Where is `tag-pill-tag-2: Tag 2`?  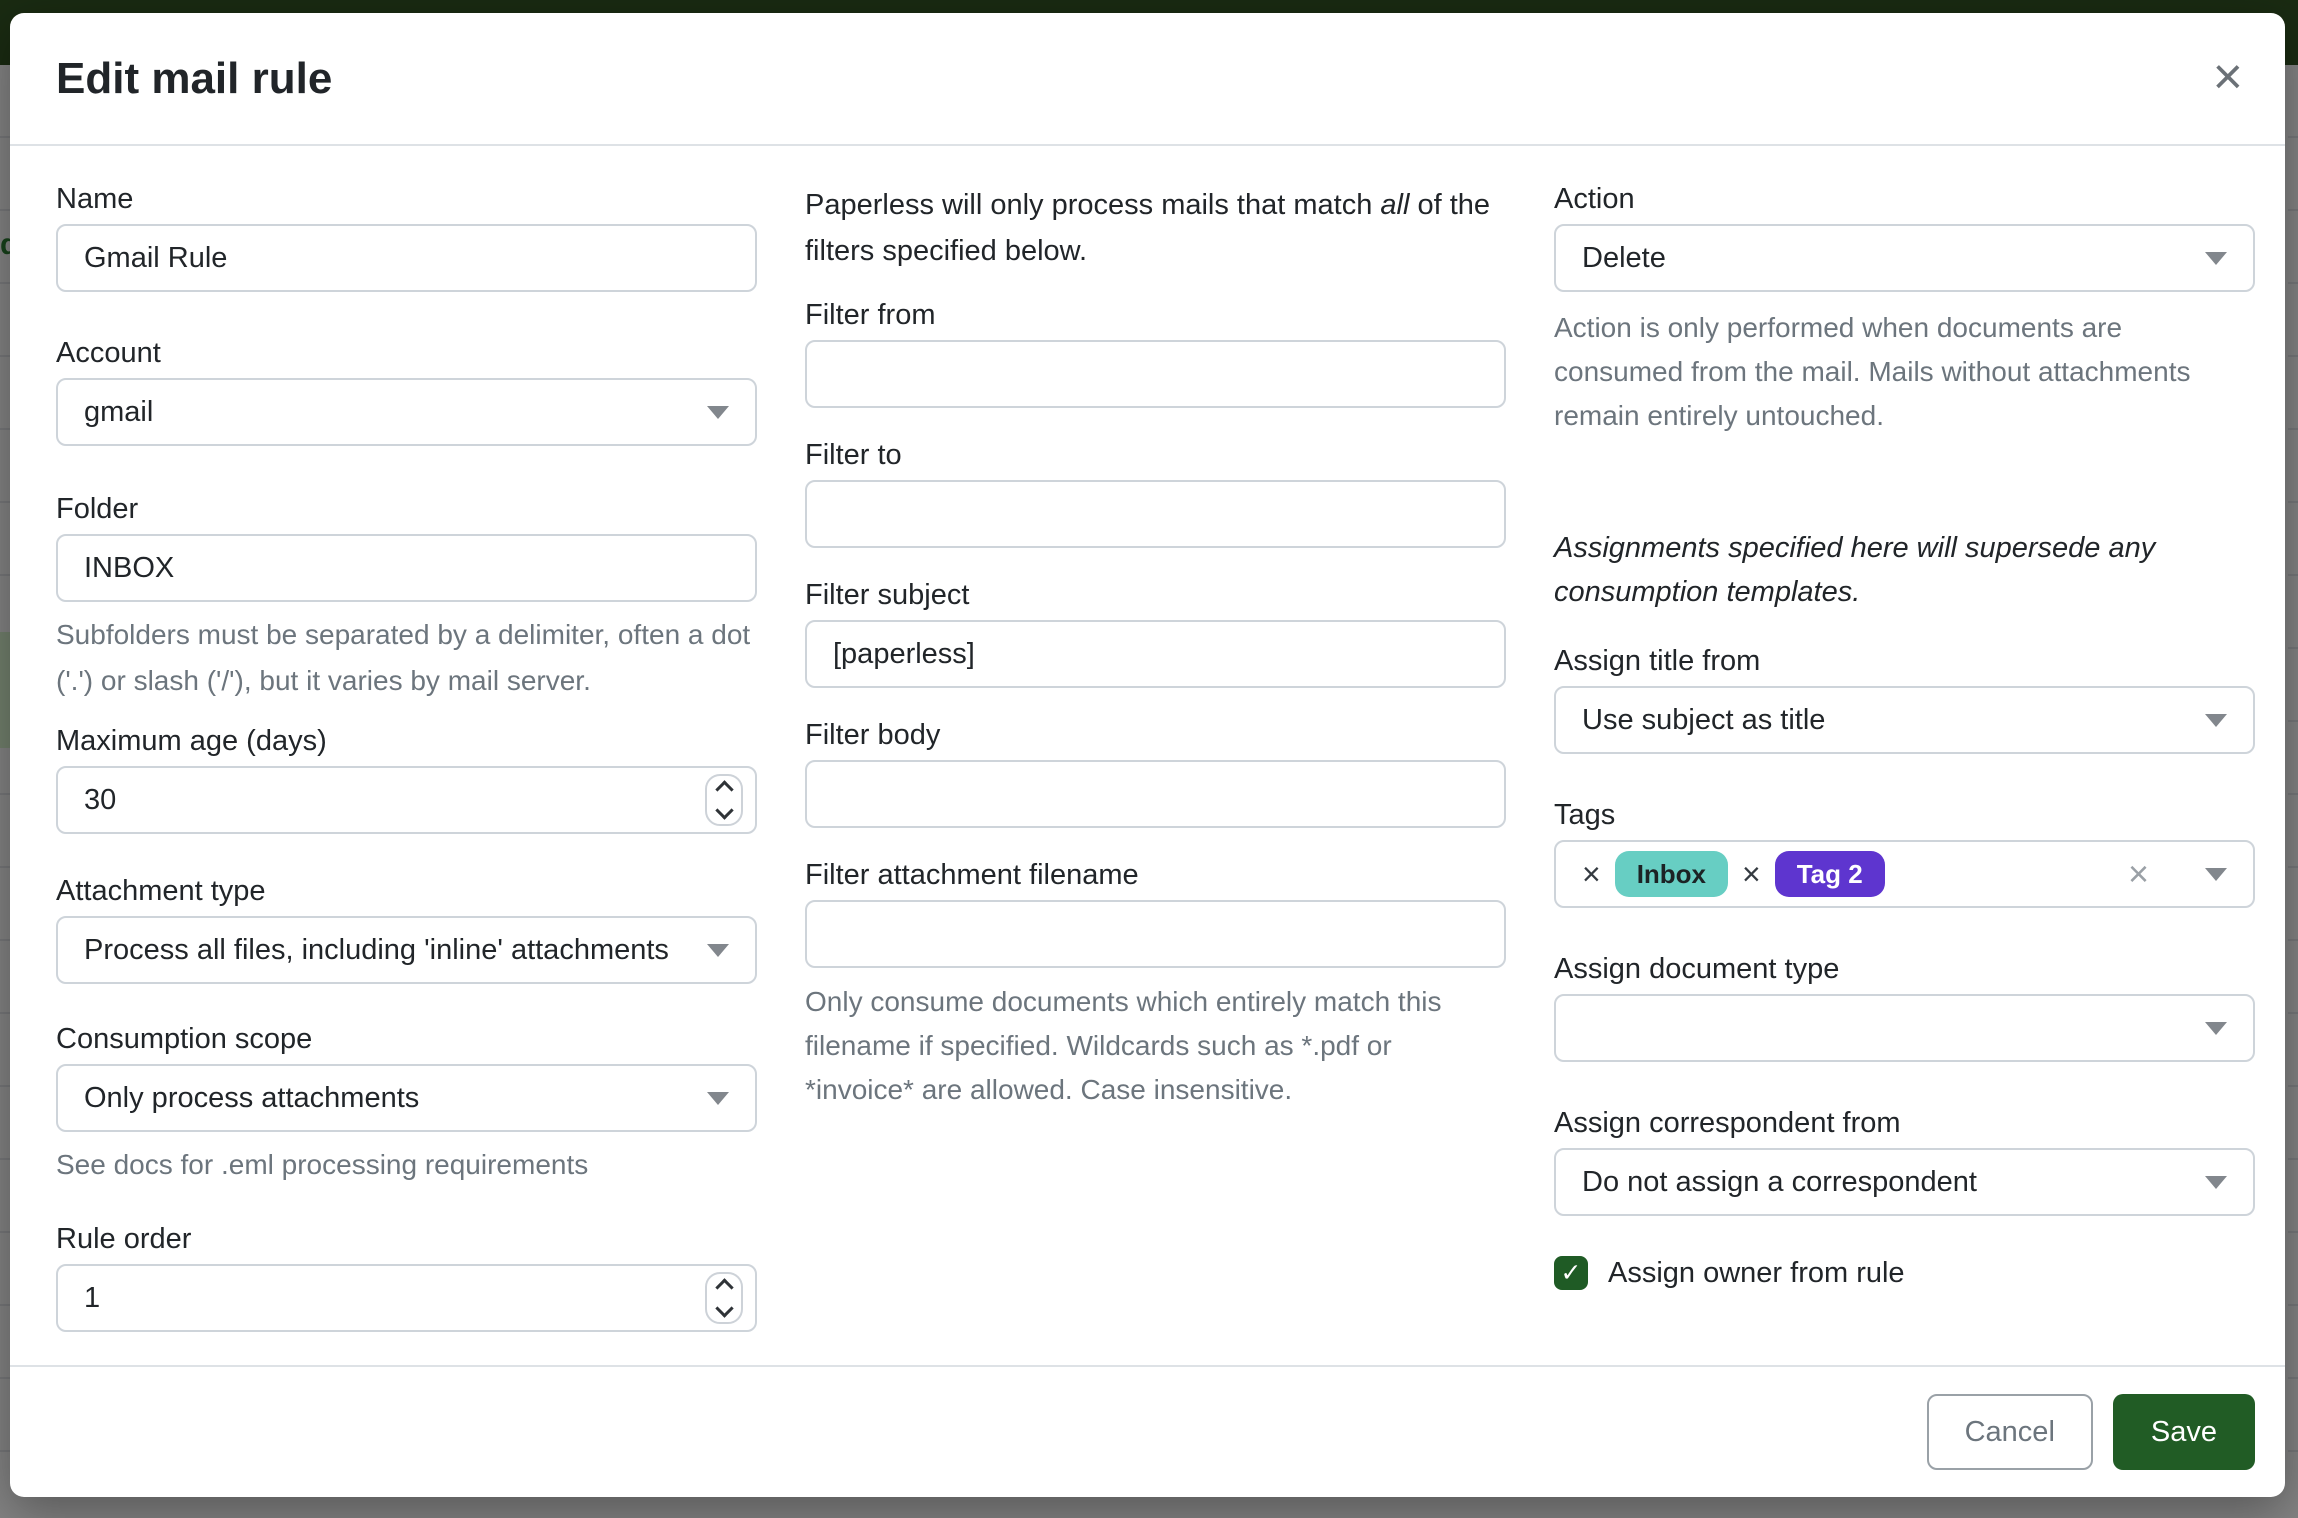
tag-pill-tag-2: Tag 2 is located at coordinates (1829, 874).